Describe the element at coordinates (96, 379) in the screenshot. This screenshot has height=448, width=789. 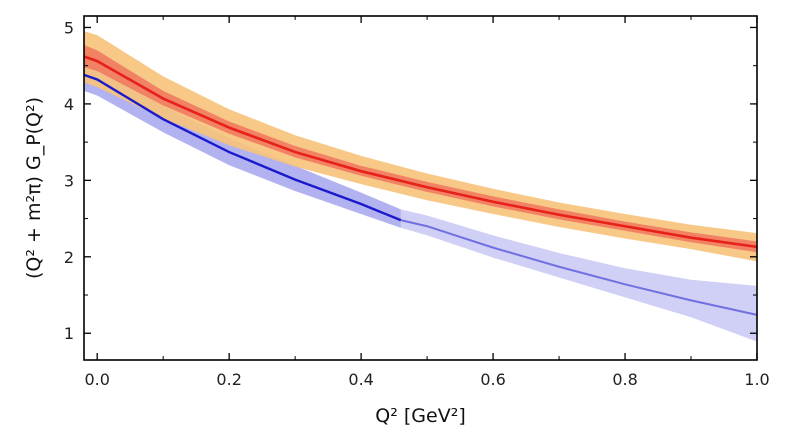
I see `x-tick-label: 0.0` at that location.